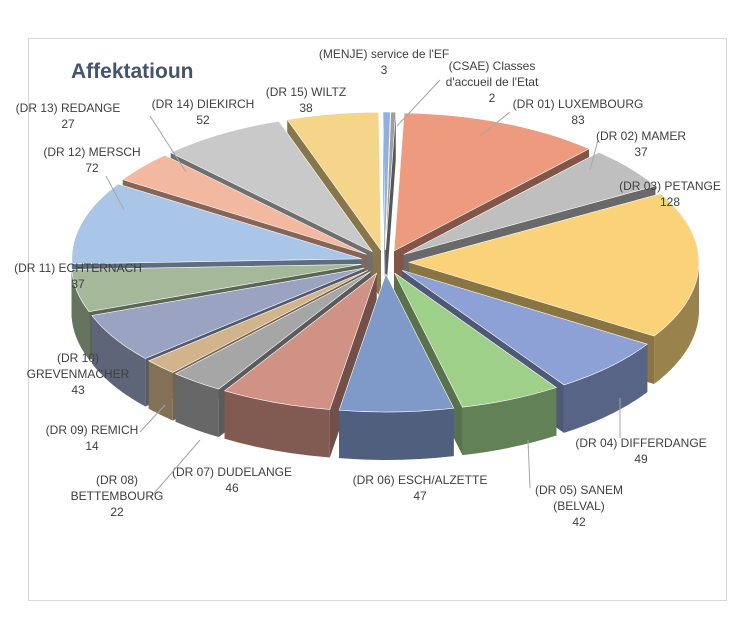 The width and height of the screenshot is (750, 620). I want to click on slice-label: (DR 07) DUDELANGE, so click(232, 472).